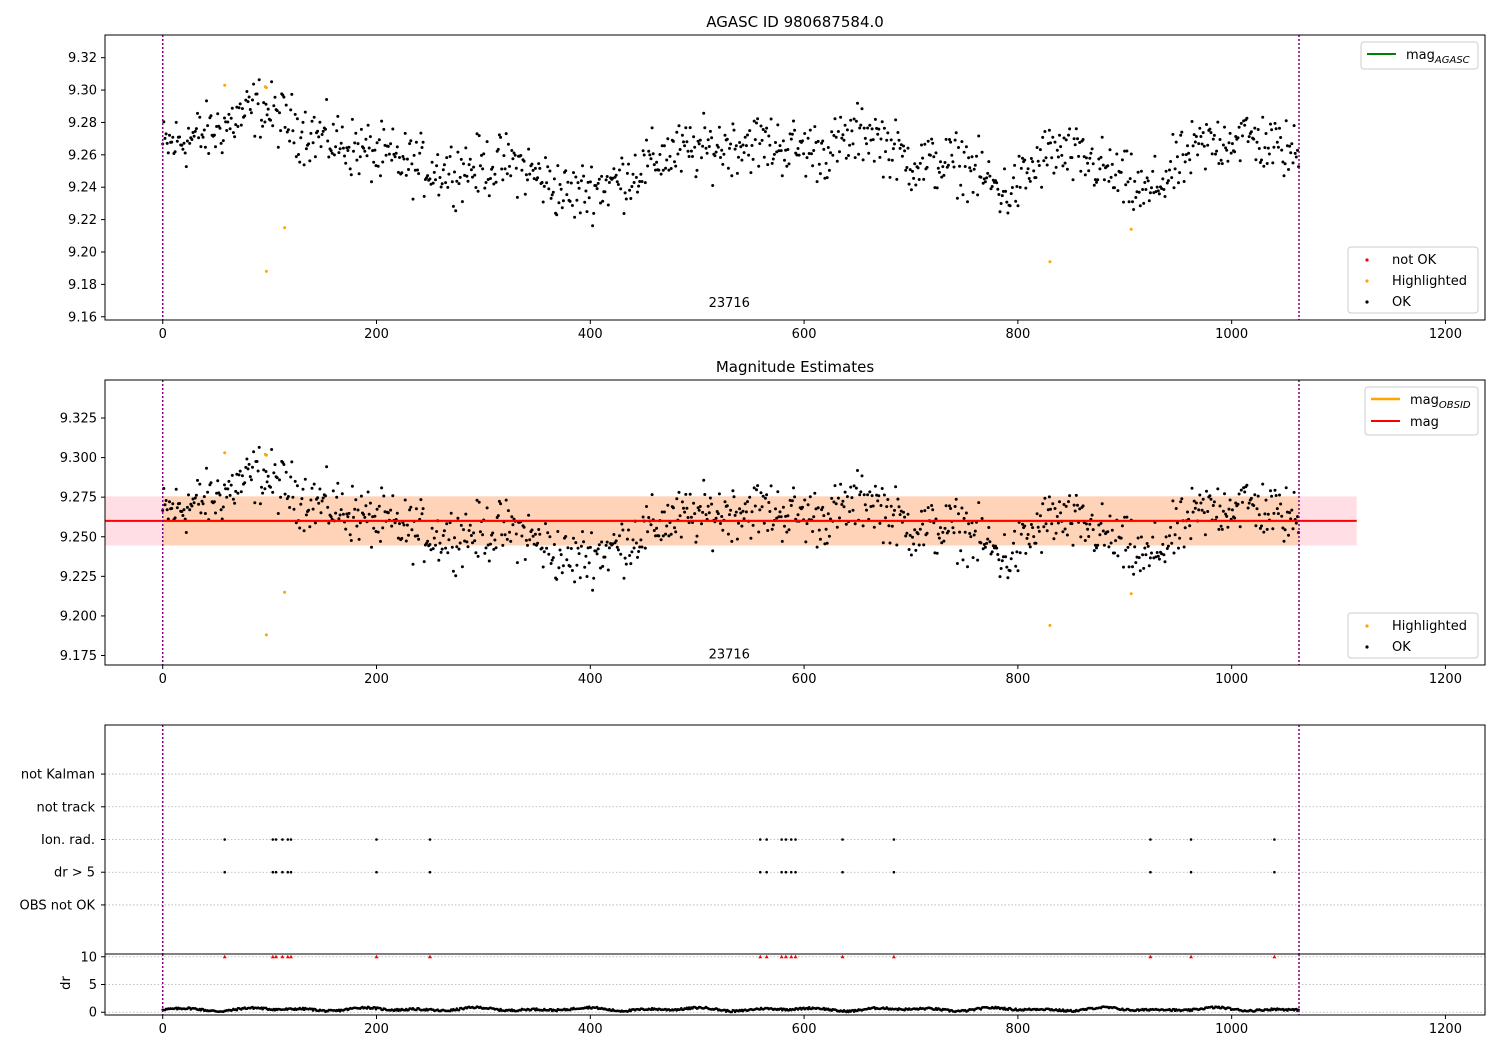  What do you see at coordinates (82, 91) in the screenshot?
I see `agasc-ytick-label-9.3: 9.30` at bounding box center [82, 91].